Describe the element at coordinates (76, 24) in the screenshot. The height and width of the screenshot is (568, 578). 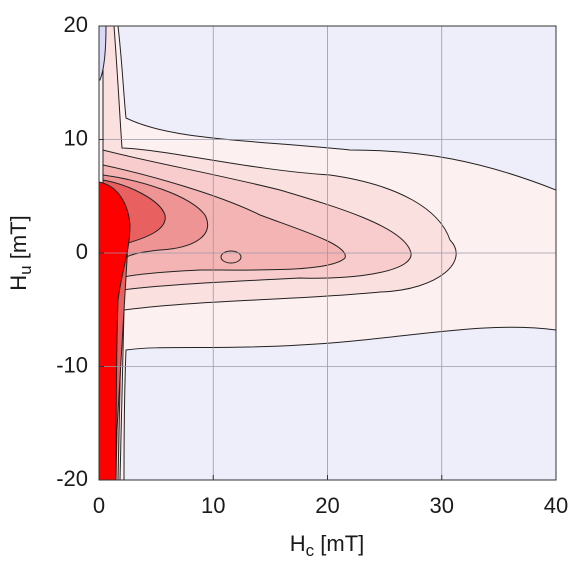
I see `y-tick-label: 20` at that location.